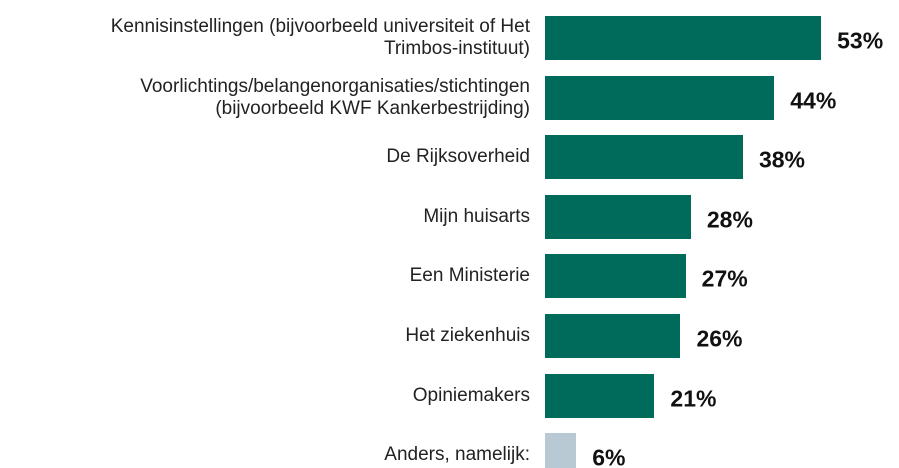  Describe the element at coordinates (719, 338) in the screenshot. I see `value-label: 26%` at that location.